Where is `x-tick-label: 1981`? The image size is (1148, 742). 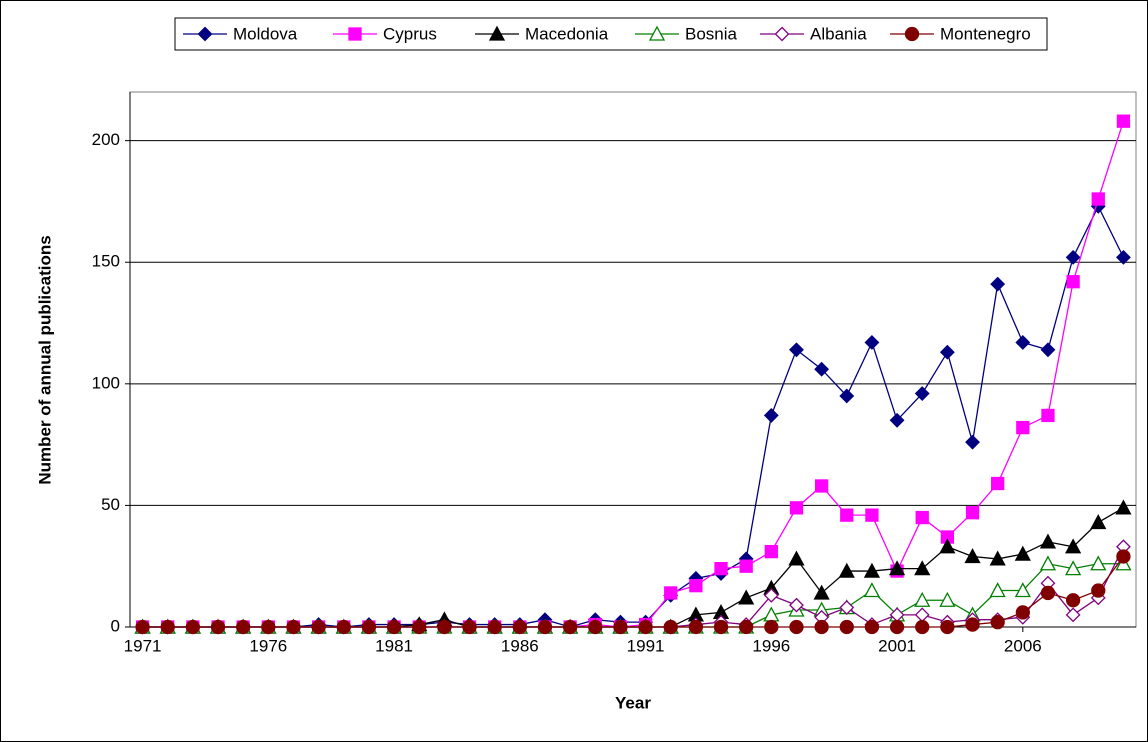
x-tick-label: 1981 is located at coordinates (394, 645).